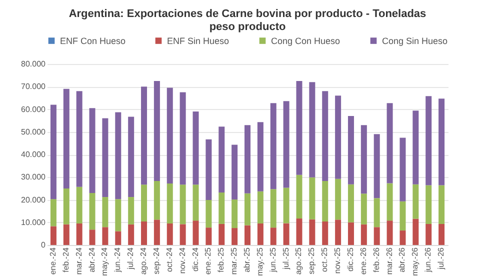  Describe the element at coordinates (33, 109) in the screenshot. I see `y-tick-label: 60.000` at that location.